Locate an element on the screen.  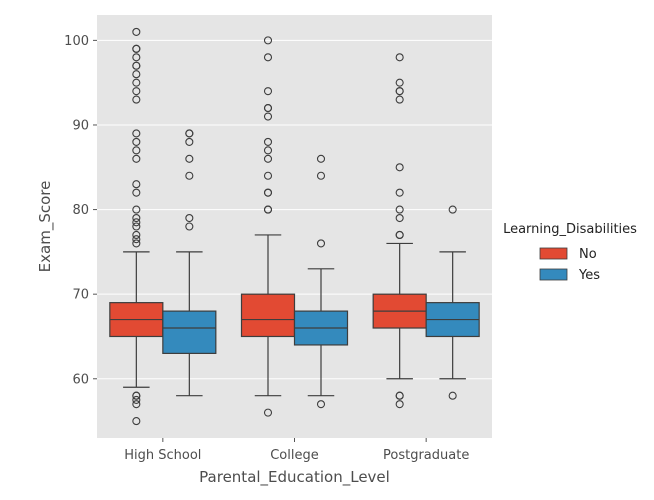
x-axis: High School College Postgraduate is located at coordinates (296, 450).